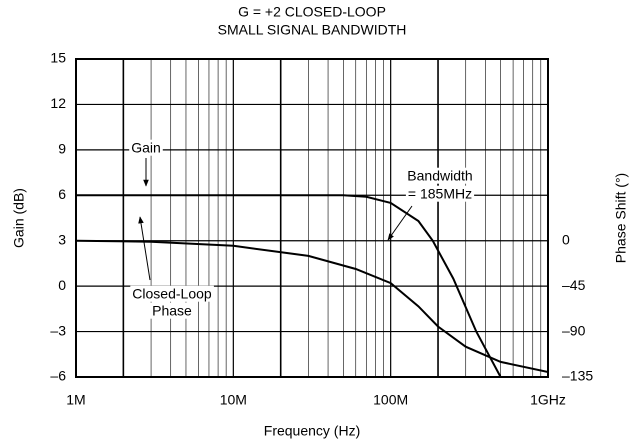  I want to click on y2-tick-label: –90, so click(574, 330).